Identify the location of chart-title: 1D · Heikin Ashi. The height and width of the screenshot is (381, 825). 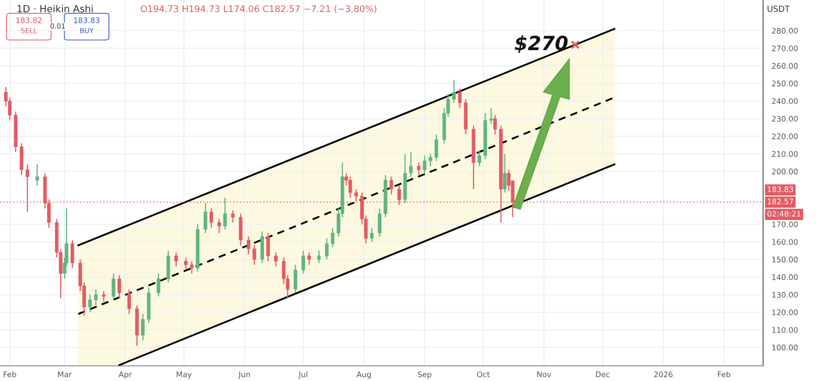
(55, 8).